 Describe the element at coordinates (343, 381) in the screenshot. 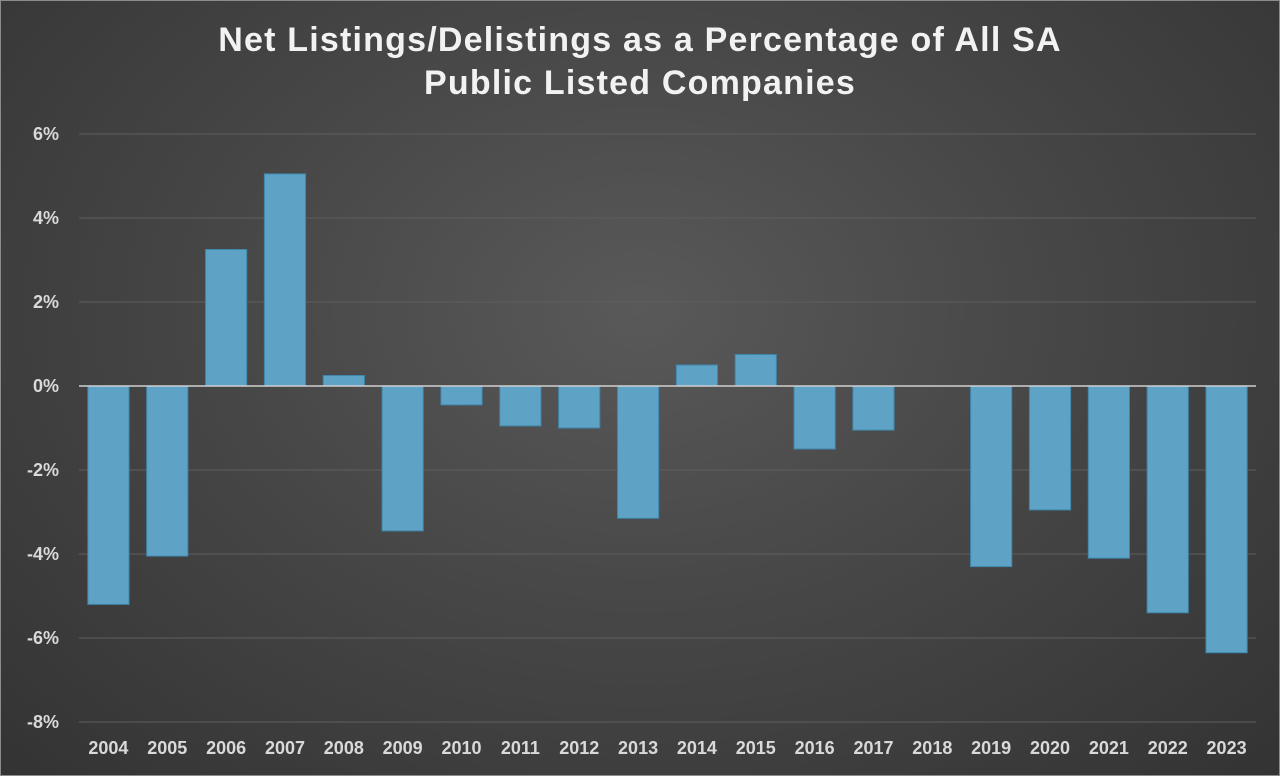

I see `bar-2008` at that location.